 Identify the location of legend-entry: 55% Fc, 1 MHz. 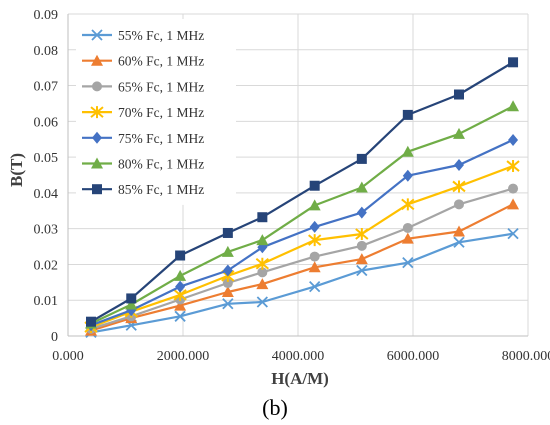
(143, 35).